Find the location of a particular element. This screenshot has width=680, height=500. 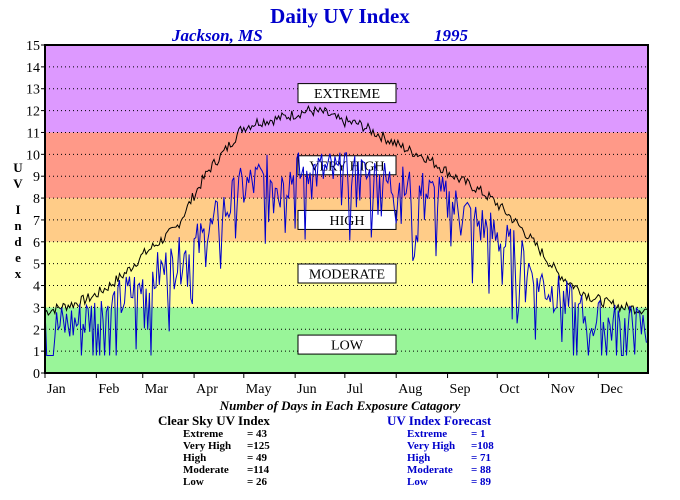

y-tick-label: 7 is located at coordinates (36, 221).